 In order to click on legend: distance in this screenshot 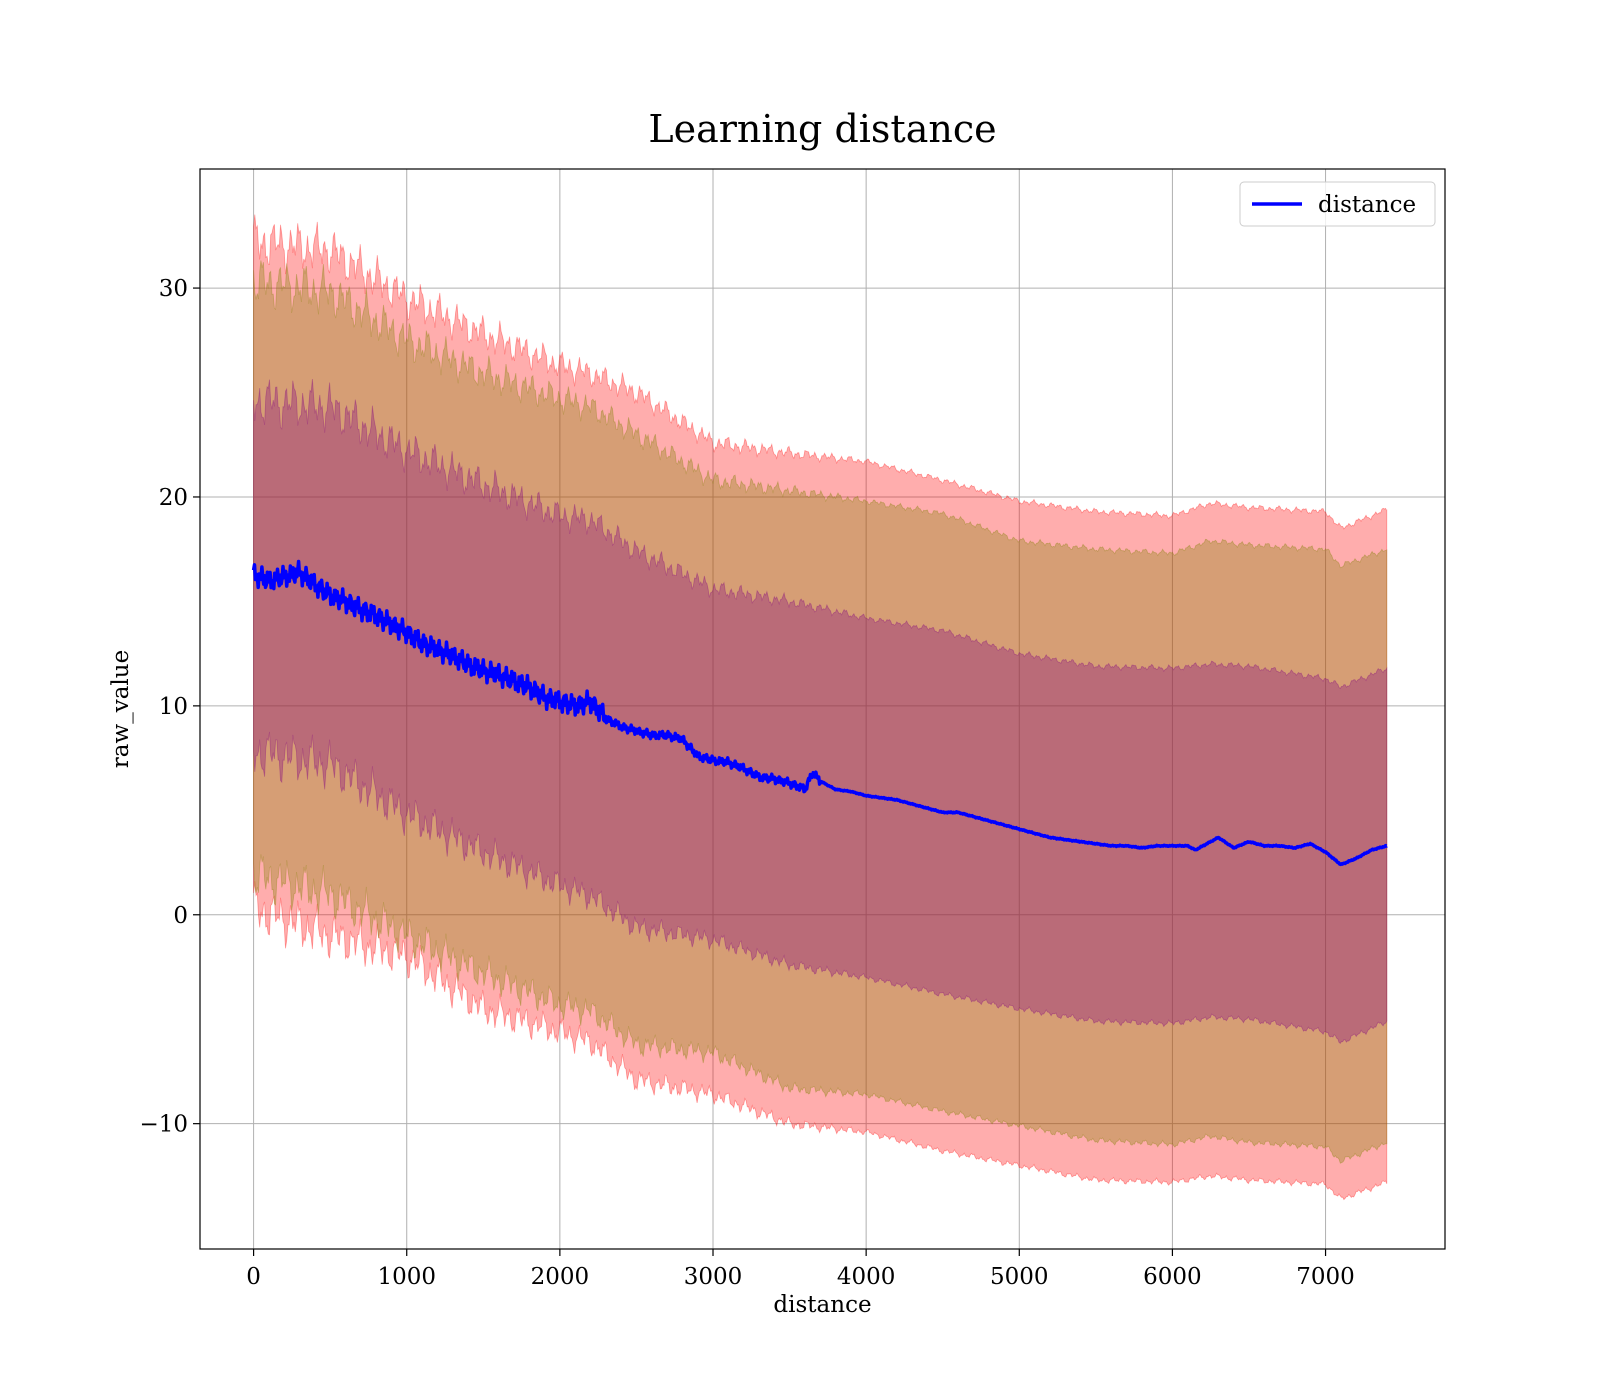, I will do `click(1337, 204)`.